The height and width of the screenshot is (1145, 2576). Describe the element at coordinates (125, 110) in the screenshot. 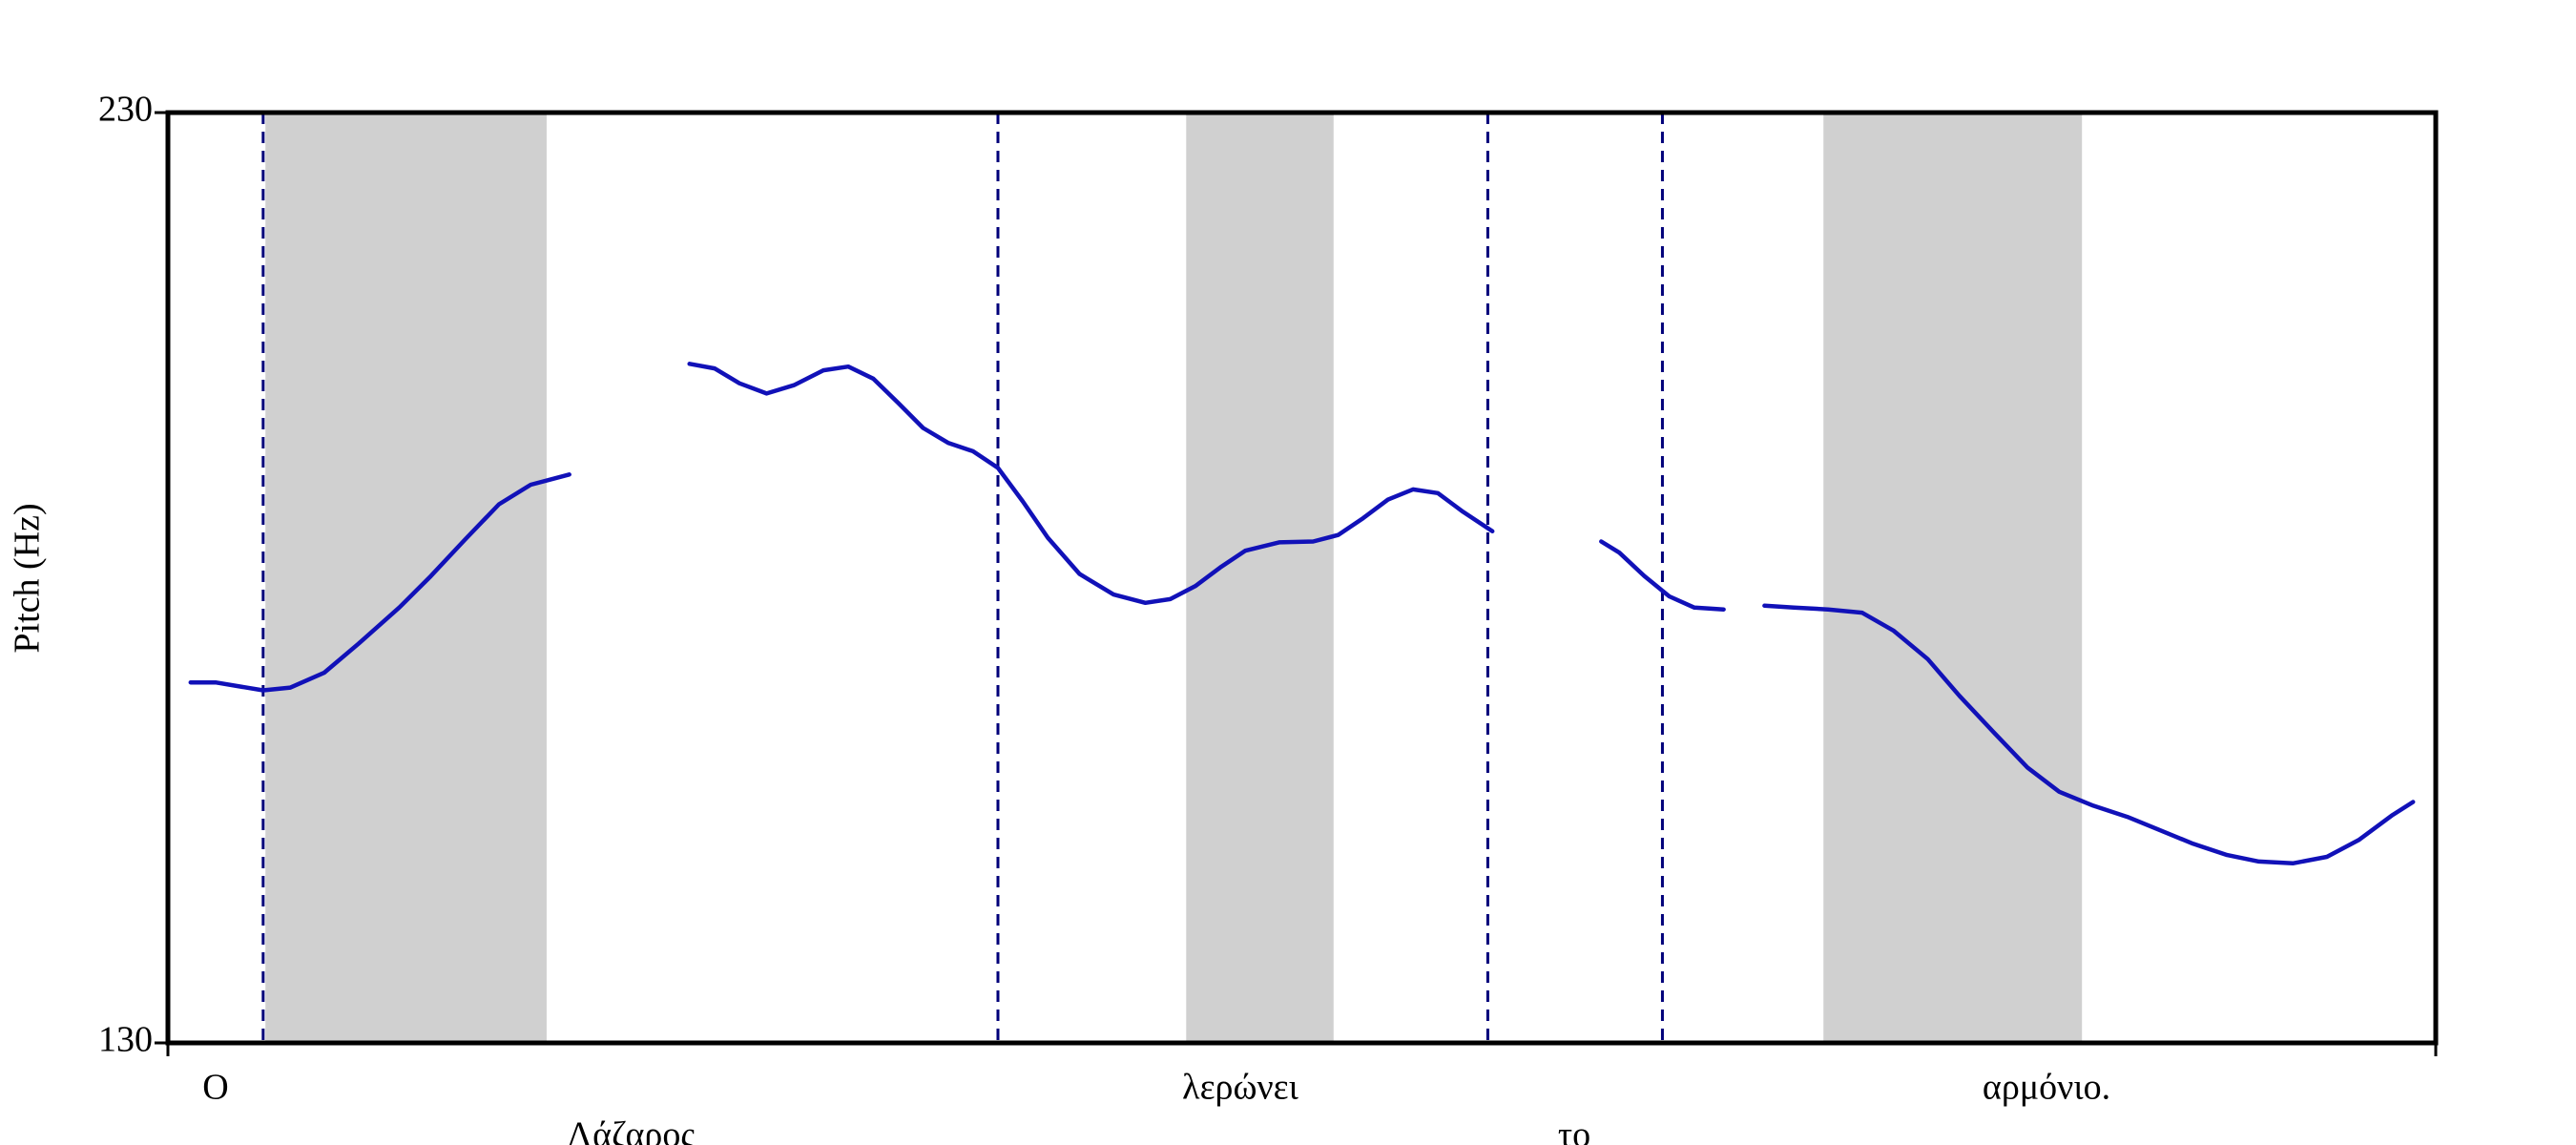

I see `y-tick-label: 230` at that location.